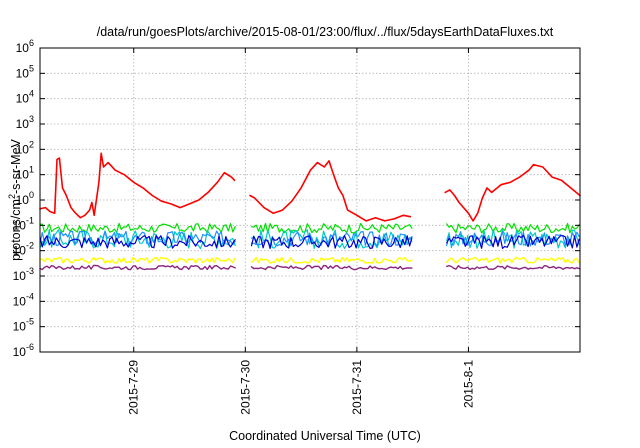  Describe the element at coordinates (23, 350) in the screenshot. I see `y-tick-label: 10⁻⁶` at that location.